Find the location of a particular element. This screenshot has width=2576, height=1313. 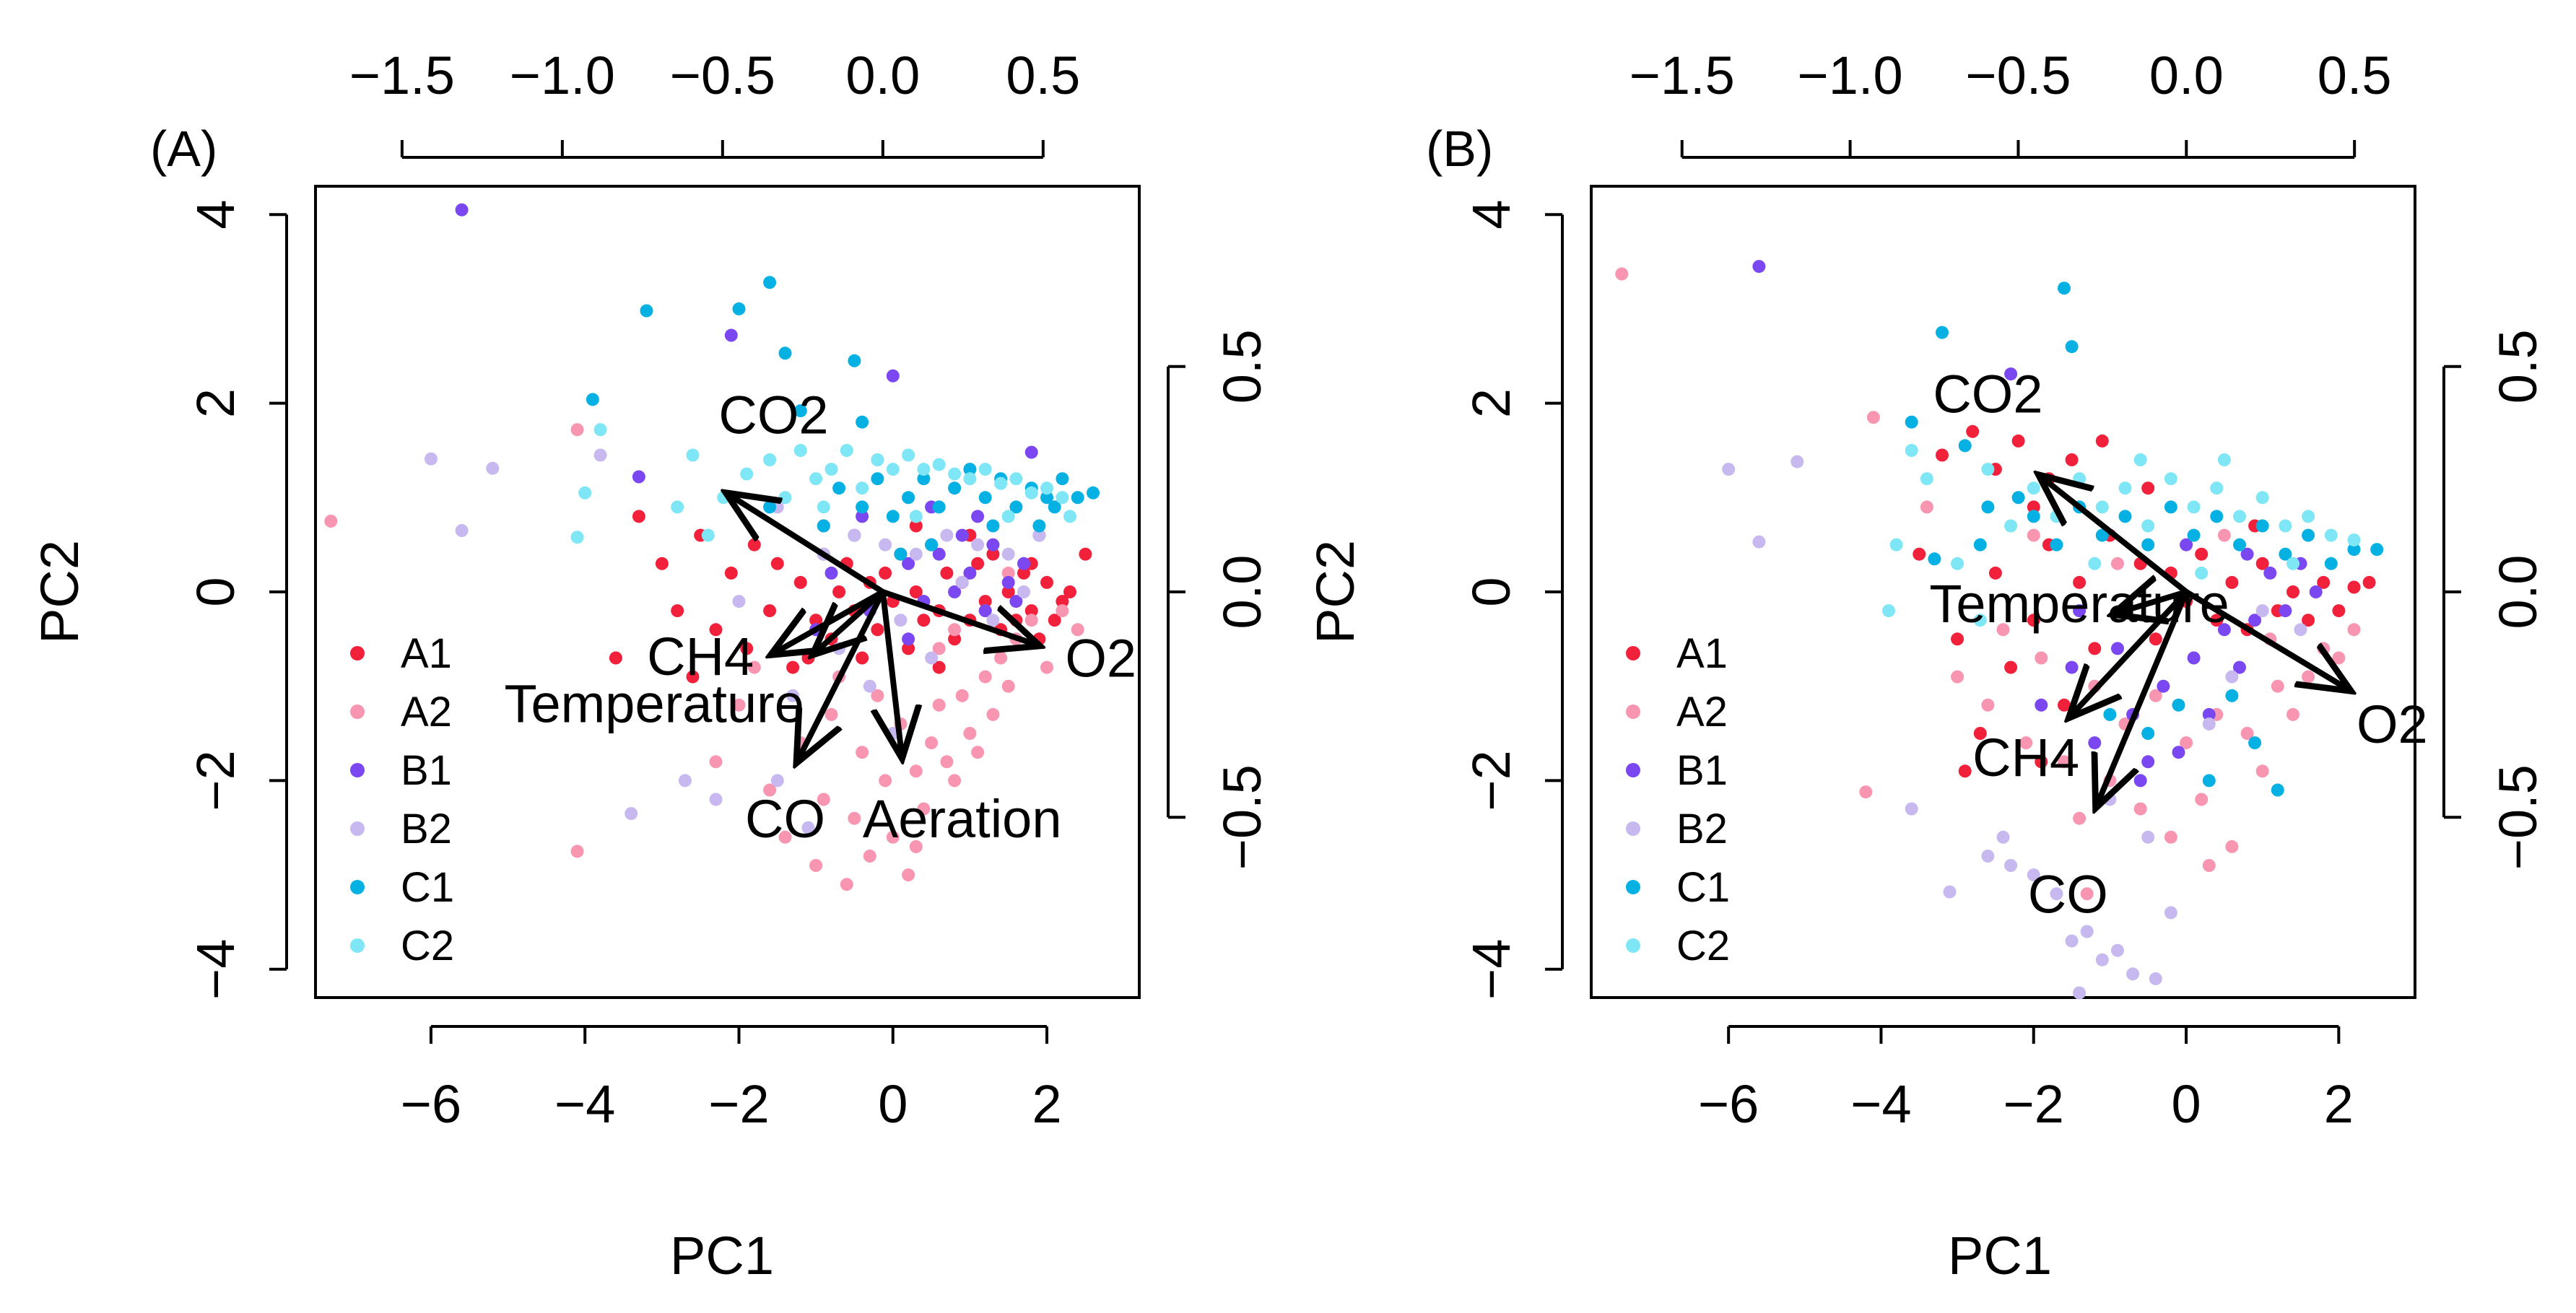

y-tick-label: 2 is located at coordinates (215, 403).